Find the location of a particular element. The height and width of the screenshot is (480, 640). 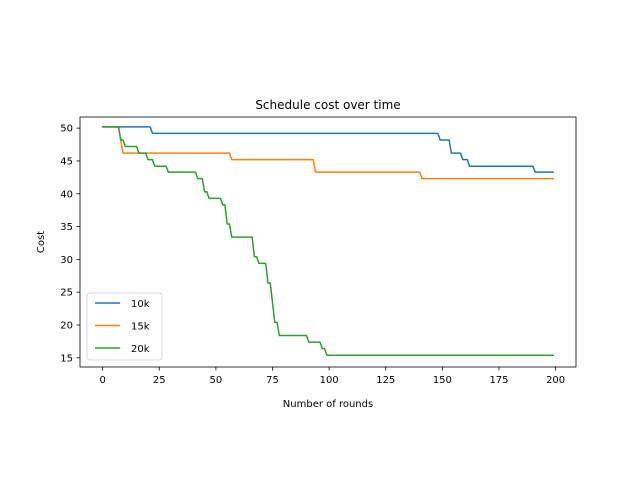

legend-label-15k: 15k is located at coordinates (140, 327).